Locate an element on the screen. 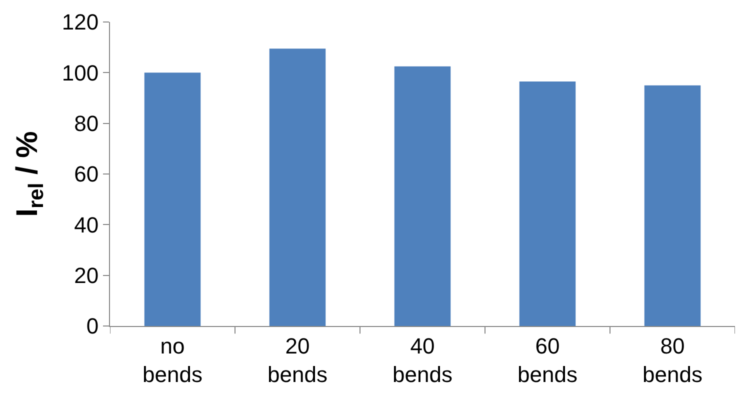 The width and height of the screenshot is (745, 416). x-tick-label: 80 bends is located at coordinates (672, 360).